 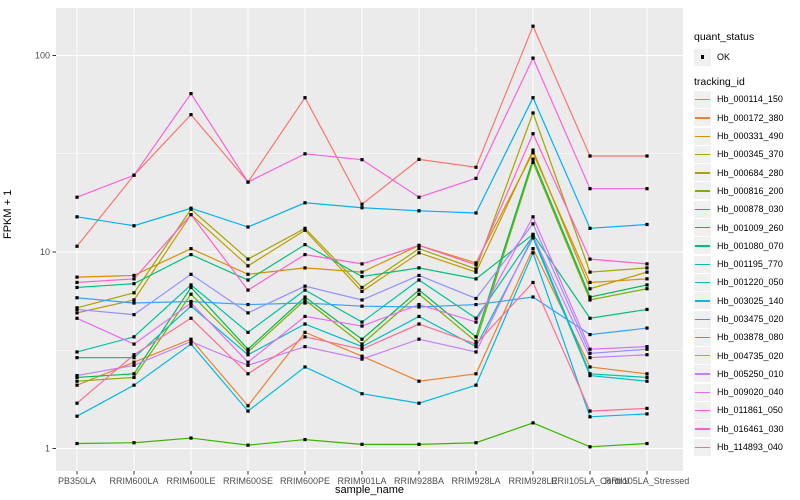 What do you see at coordinates (47, 449) in the screenshot?
I see `y-tick-label-1: 1` at bounding box center [47, 449].